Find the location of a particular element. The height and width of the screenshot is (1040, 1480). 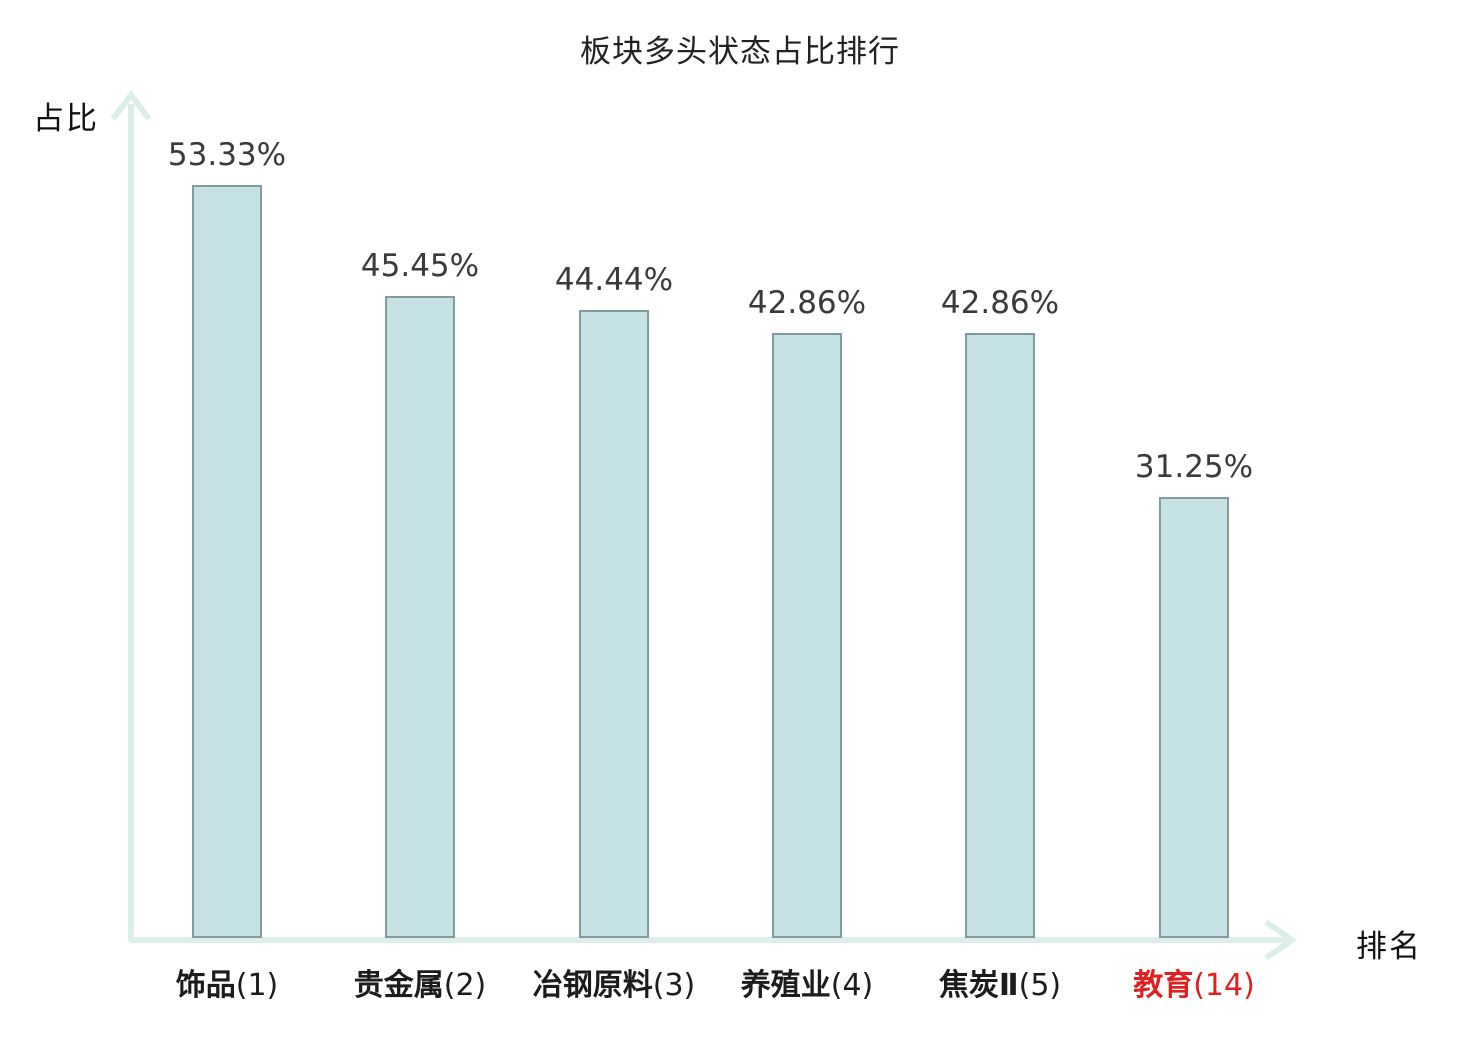

category-name: 饰品 is located at coordinates (205, 985).